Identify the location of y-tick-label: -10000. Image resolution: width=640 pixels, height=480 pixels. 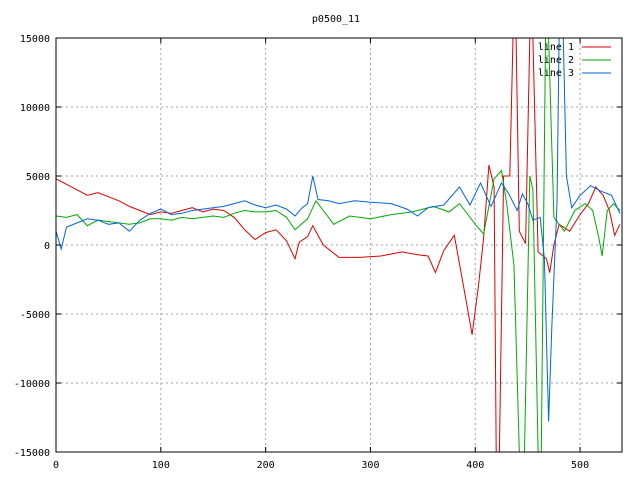
(32, 384).